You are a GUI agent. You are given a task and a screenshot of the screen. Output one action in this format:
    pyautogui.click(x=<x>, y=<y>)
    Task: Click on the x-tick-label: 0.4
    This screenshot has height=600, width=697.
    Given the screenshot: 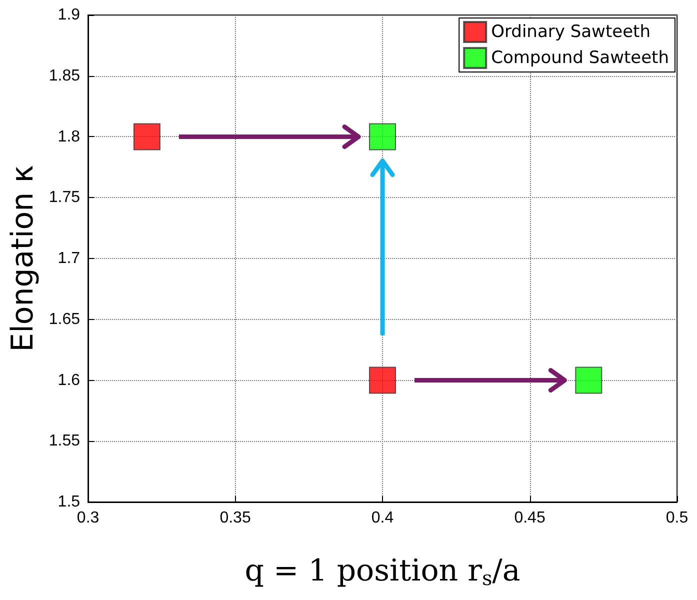 What is the action you would take?
    pyautogui.click(x=382, y=518)
    